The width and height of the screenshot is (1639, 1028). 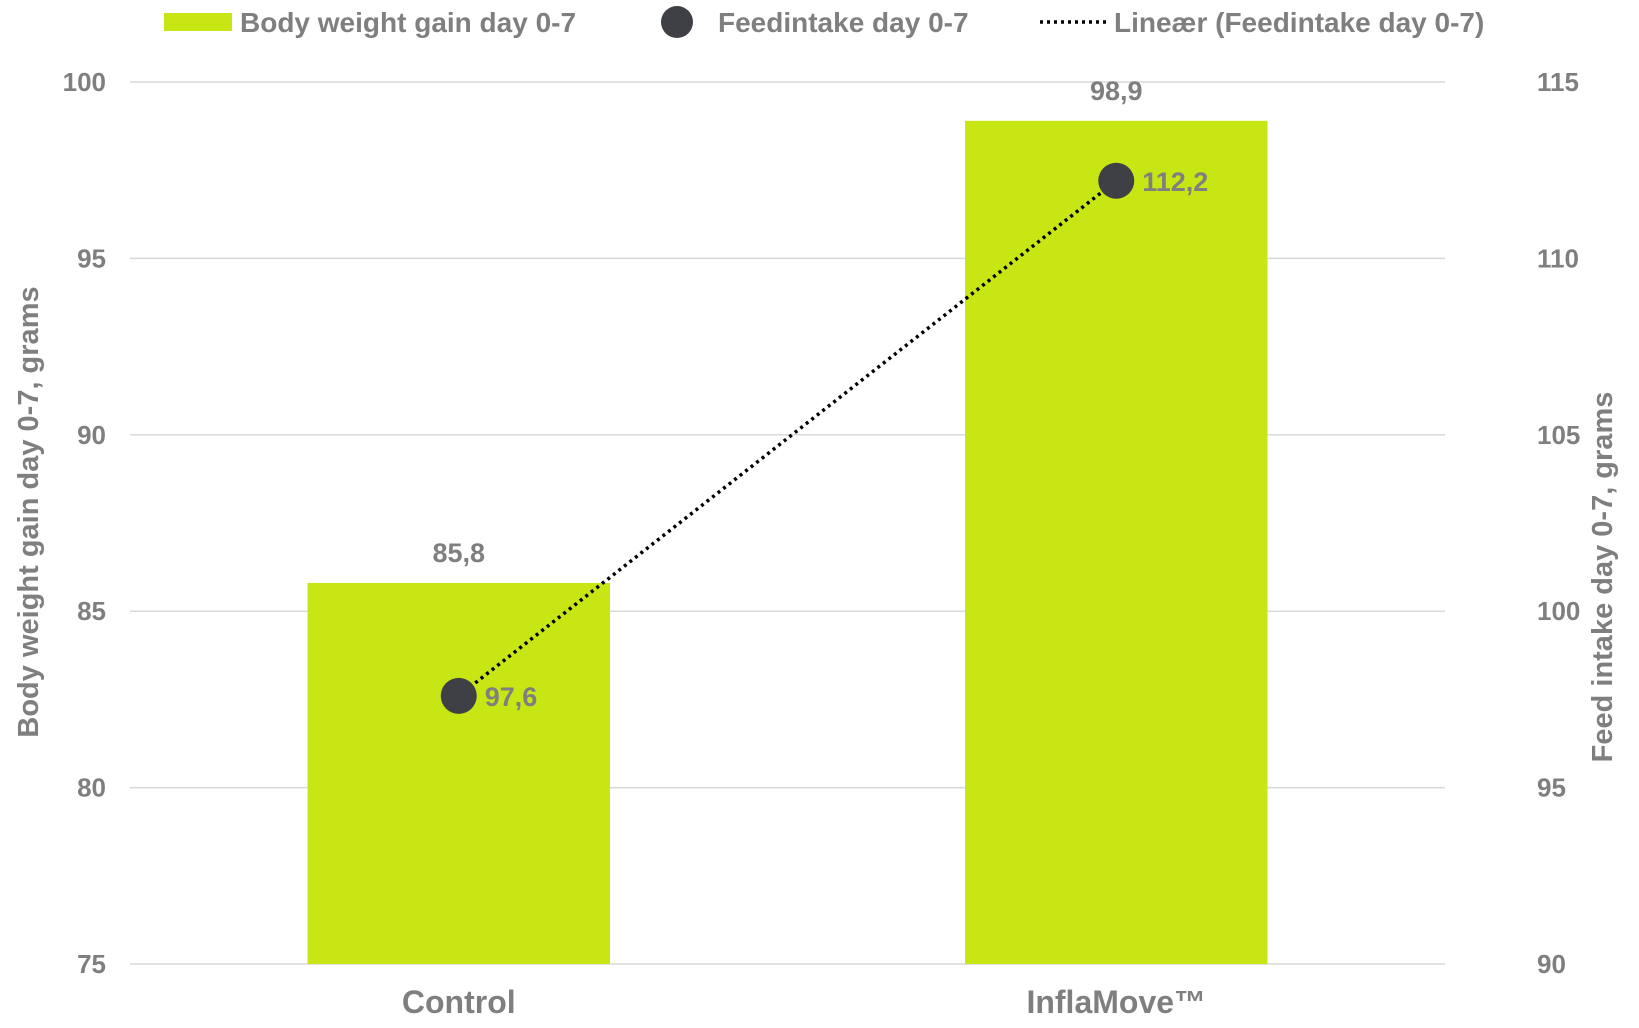 I want to click on left-tick-label: 80, so click(x=91, y=788).